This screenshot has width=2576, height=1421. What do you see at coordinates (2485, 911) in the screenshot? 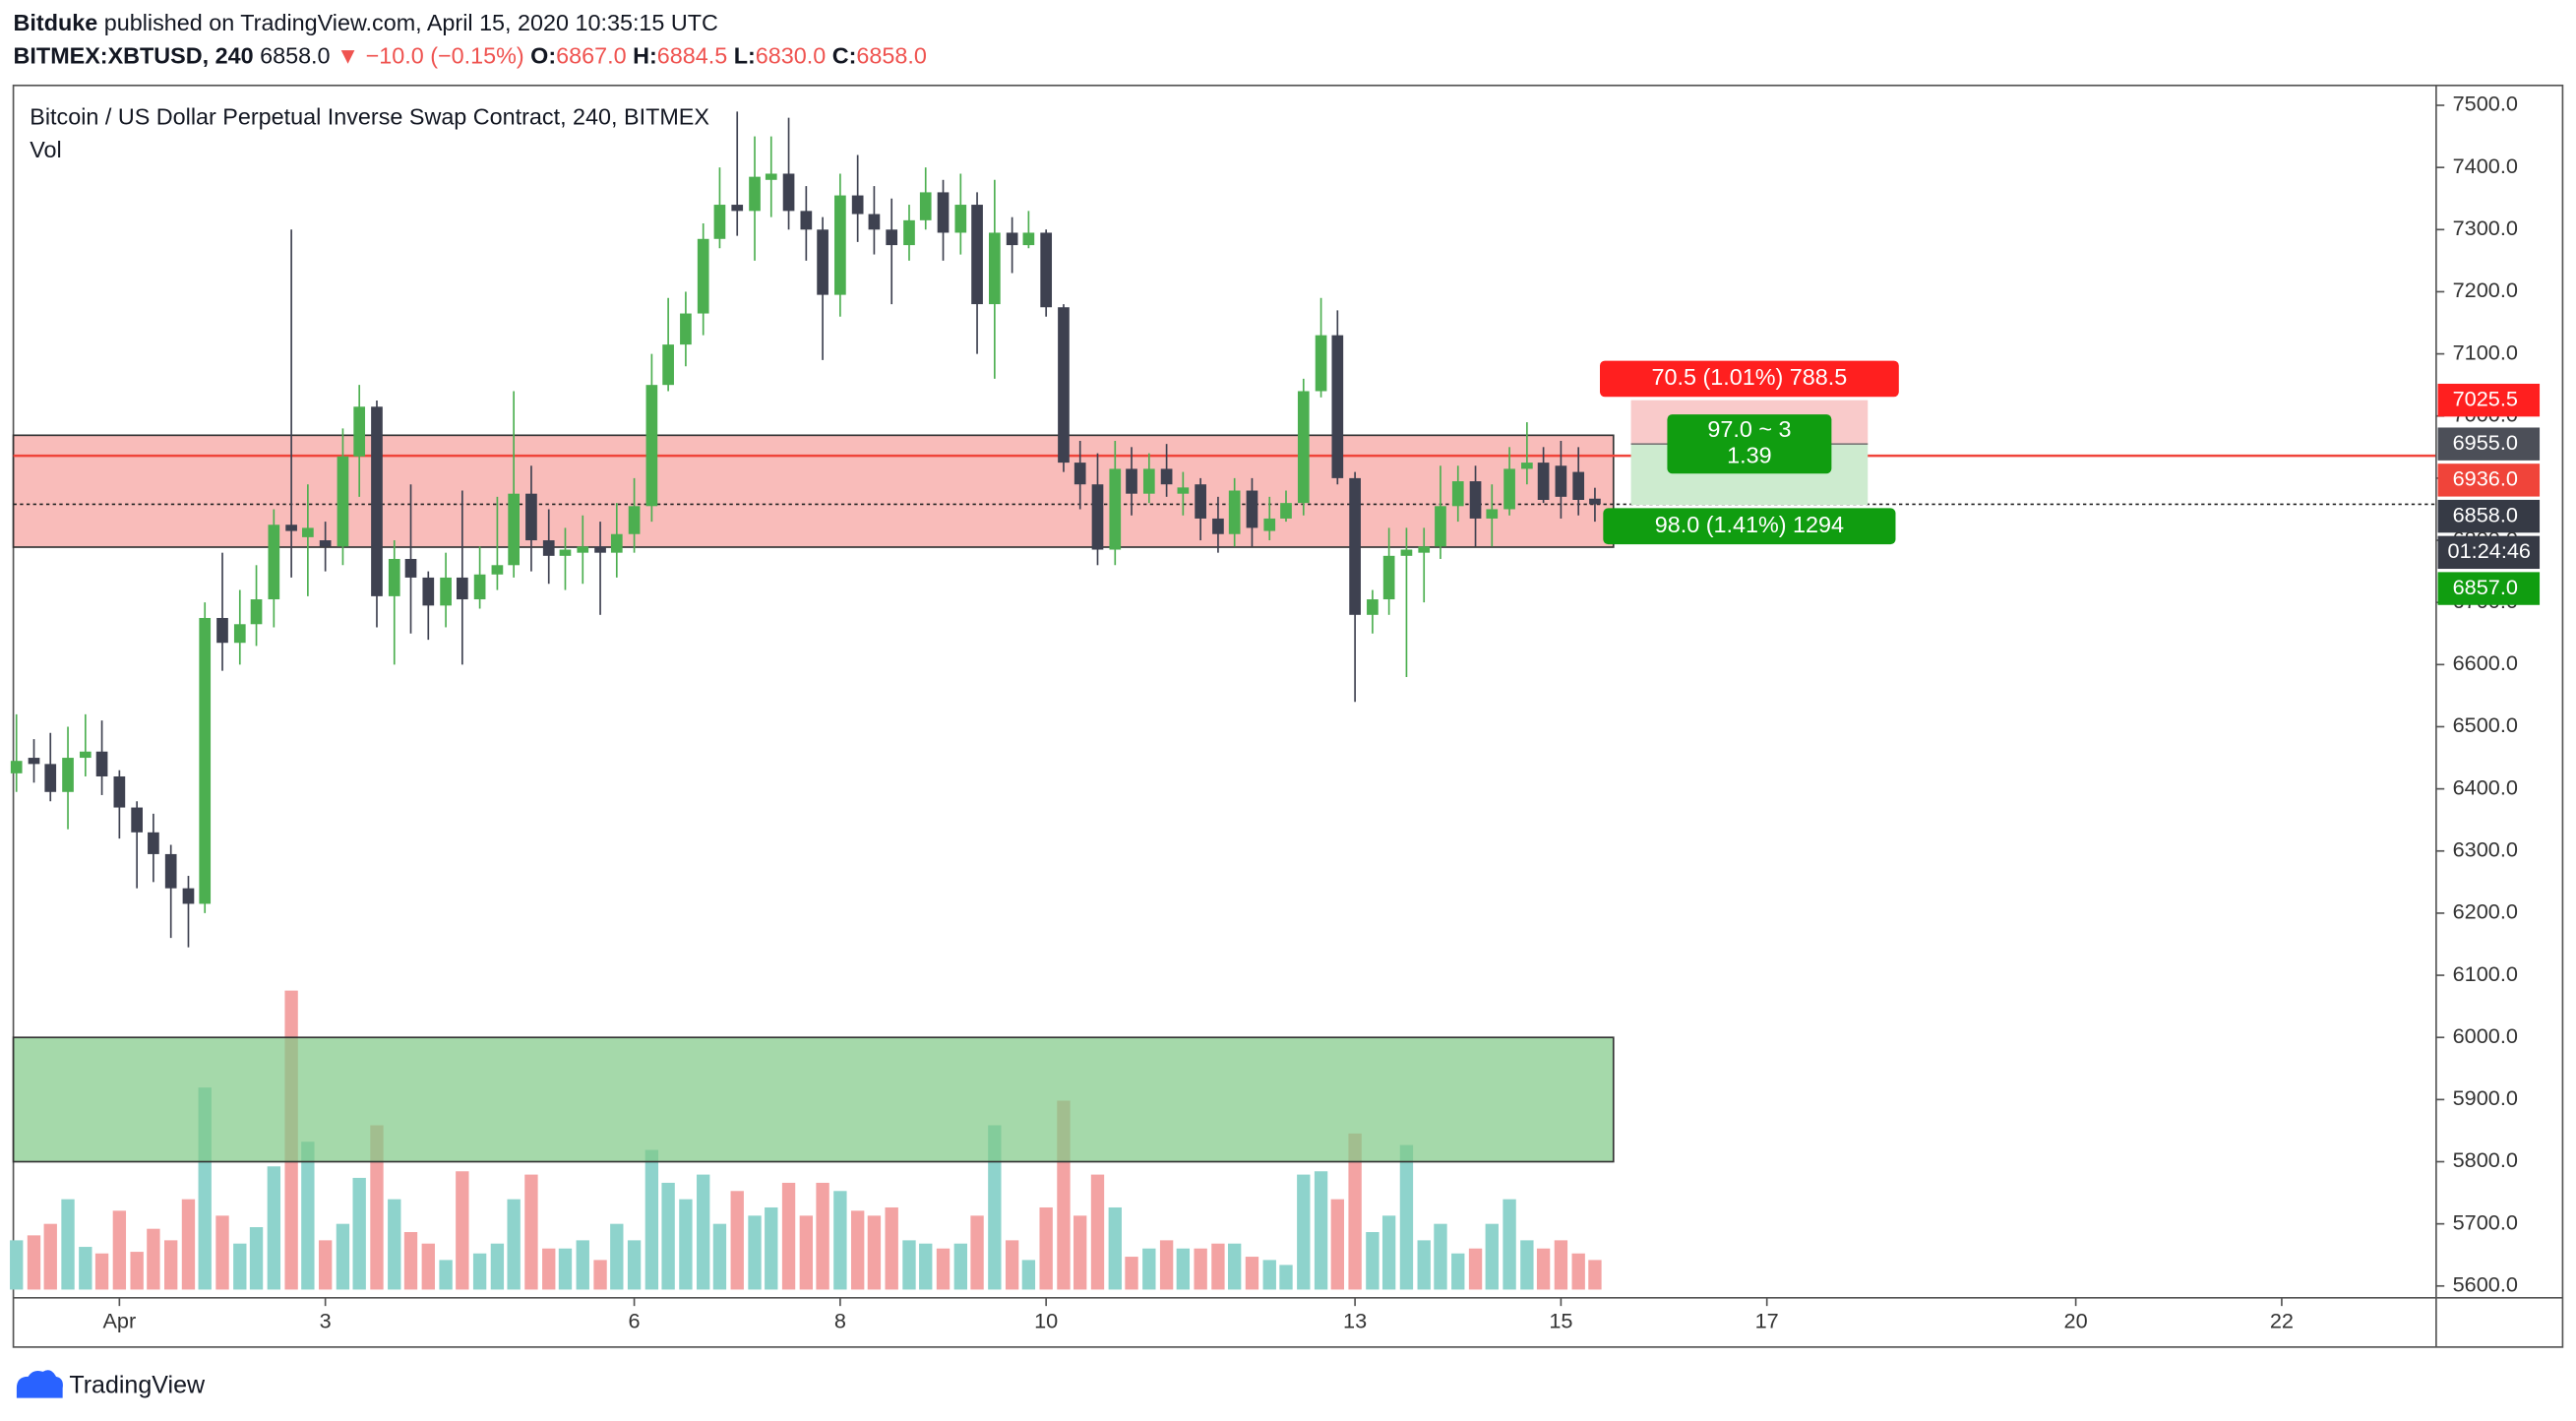
I see `y-tick-label: 6200.0` at bounding box center [2485, 911].